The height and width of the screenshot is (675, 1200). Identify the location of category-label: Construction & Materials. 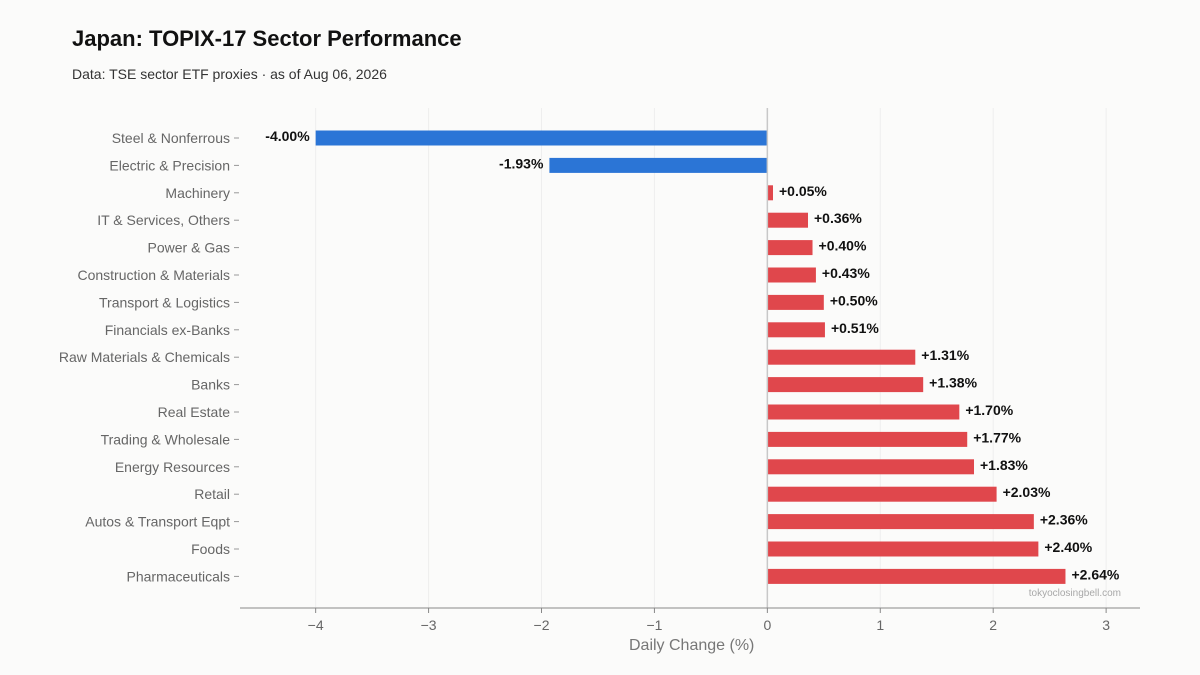
(153, 275).